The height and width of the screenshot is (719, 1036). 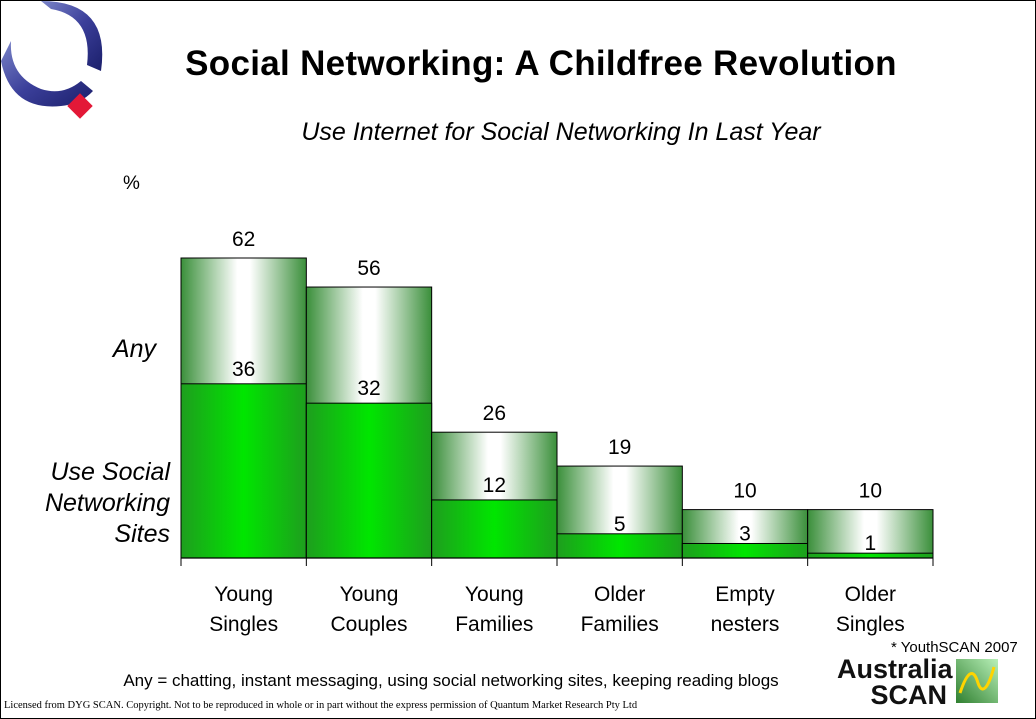 What do you see at coordinates (134, 349) in the screenshot?
I see `label-any: Any` at bounding box center [134, 349].